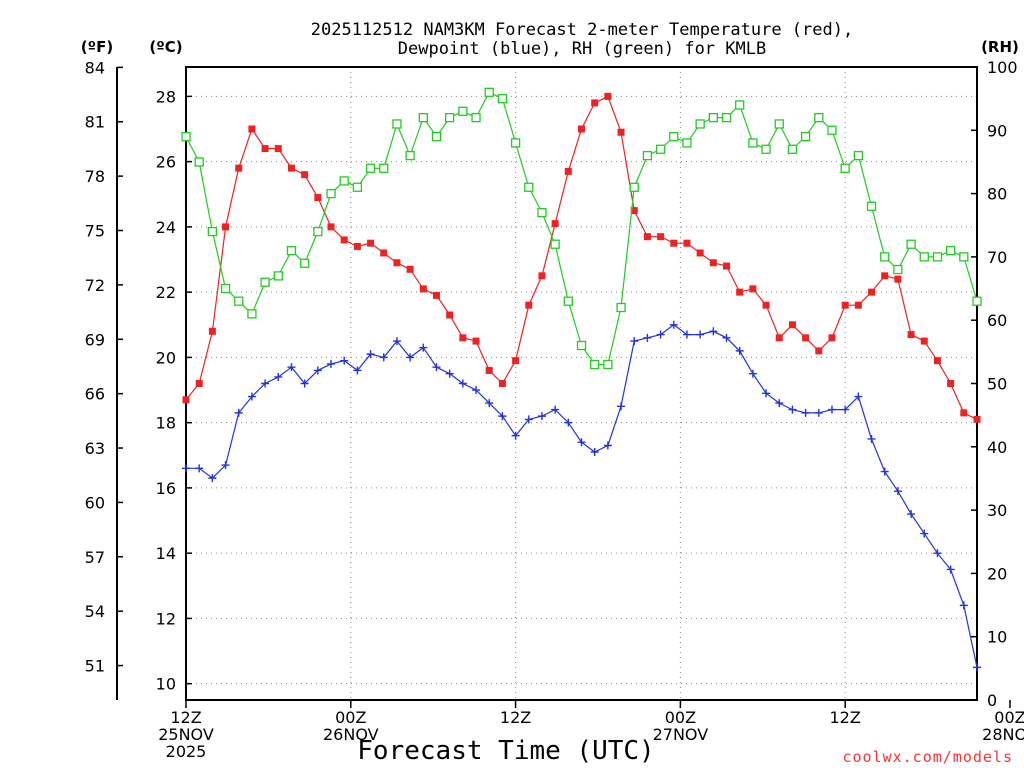  Describe the element at coordinates (997, 447) in the screenshot. I see `rh-tick-label: 40` at that location.